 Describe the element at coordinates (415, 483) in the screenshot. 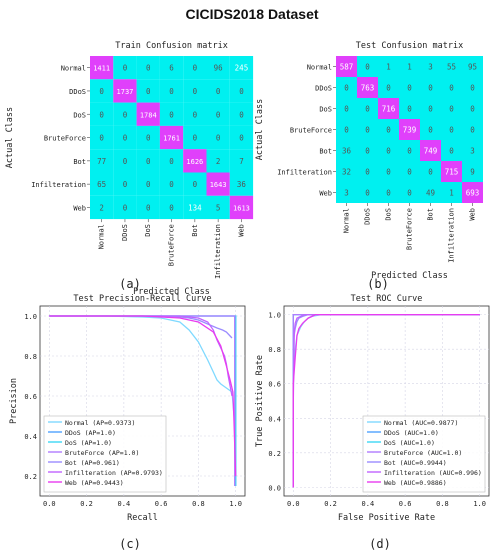

I see `legend-label: Web (AUC=0.9886)` at that location.